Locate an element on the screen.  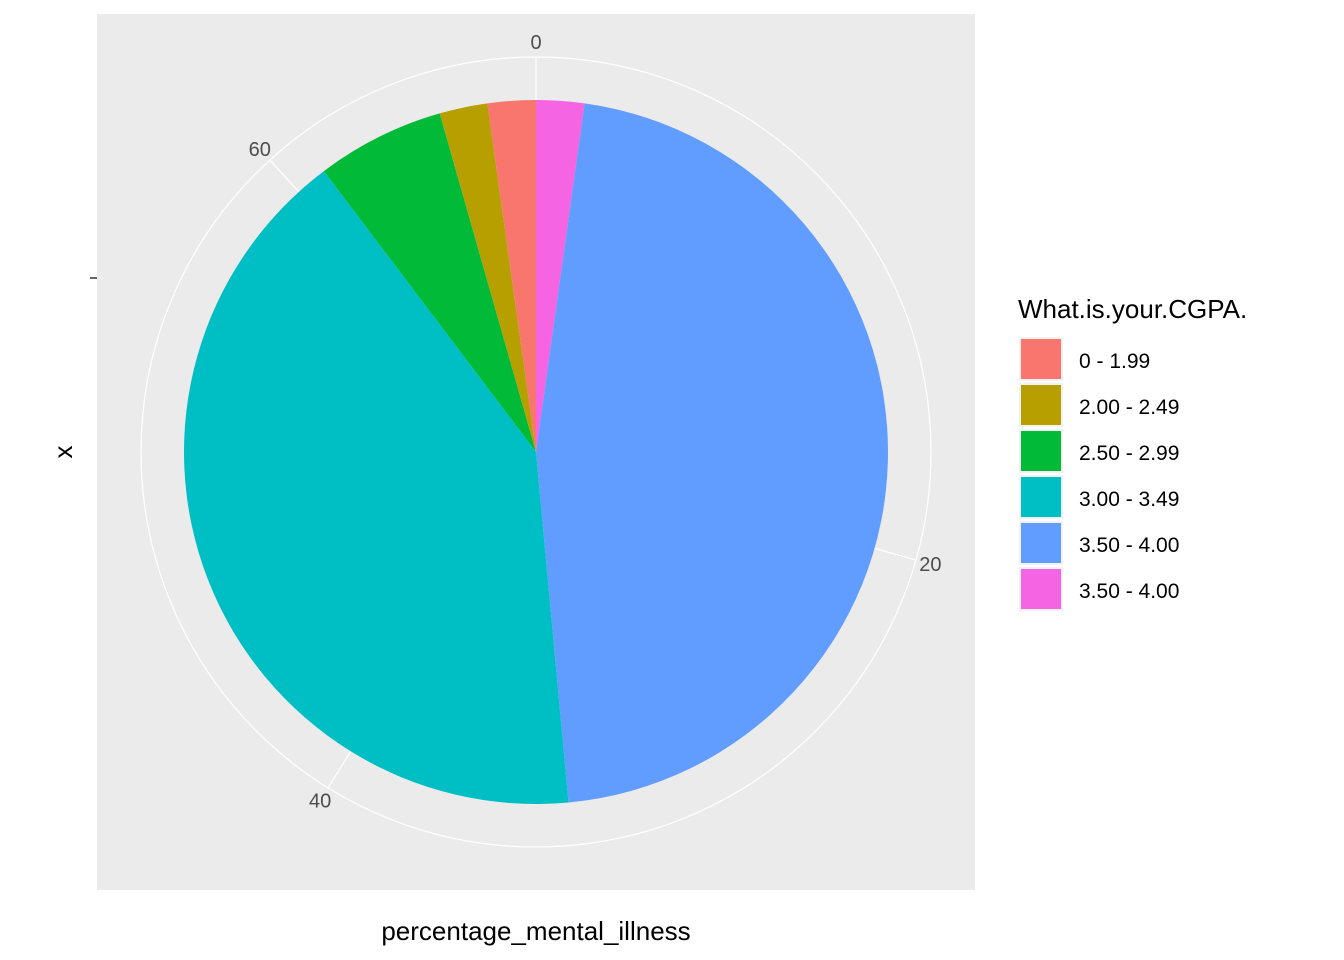
legend-label-5: 3.50 - 4.00 is located at coordinates (1129, 591).